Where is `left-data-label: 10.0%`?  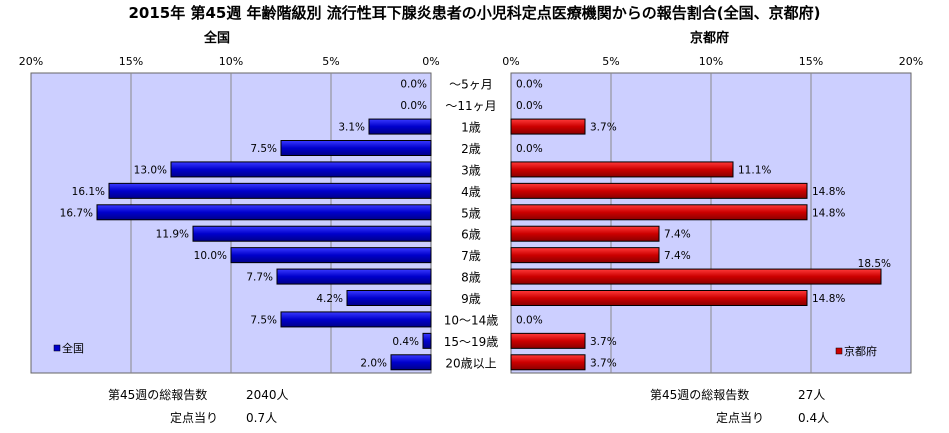 left-data-label: 10.0% is located at coordinates (210, 256).